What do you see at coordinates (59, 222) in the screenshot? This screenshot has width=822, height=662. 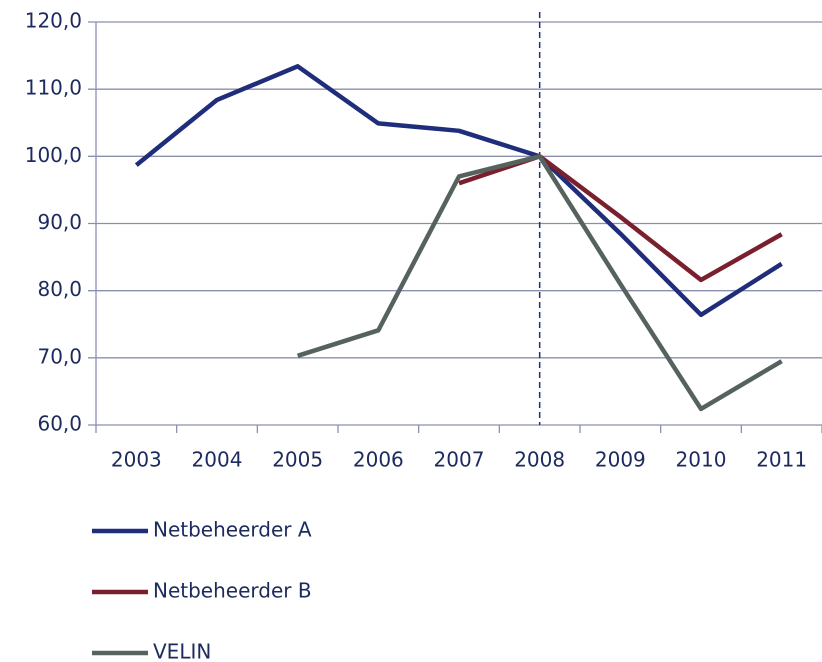 I see `y-tick-label: 90,0` at bounding box center [59, 222].